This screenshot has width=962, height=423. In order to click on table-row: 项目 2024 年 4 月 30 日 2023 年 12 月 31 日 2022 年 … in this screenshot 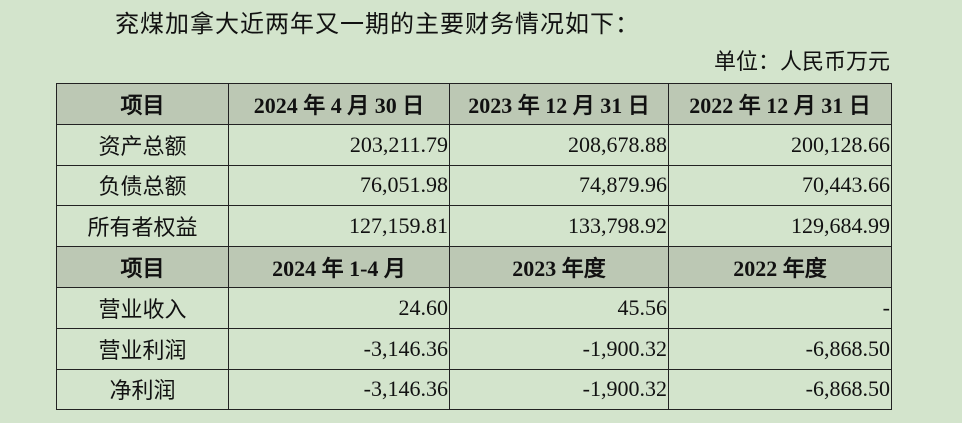, I will do `click(474, 104)`.